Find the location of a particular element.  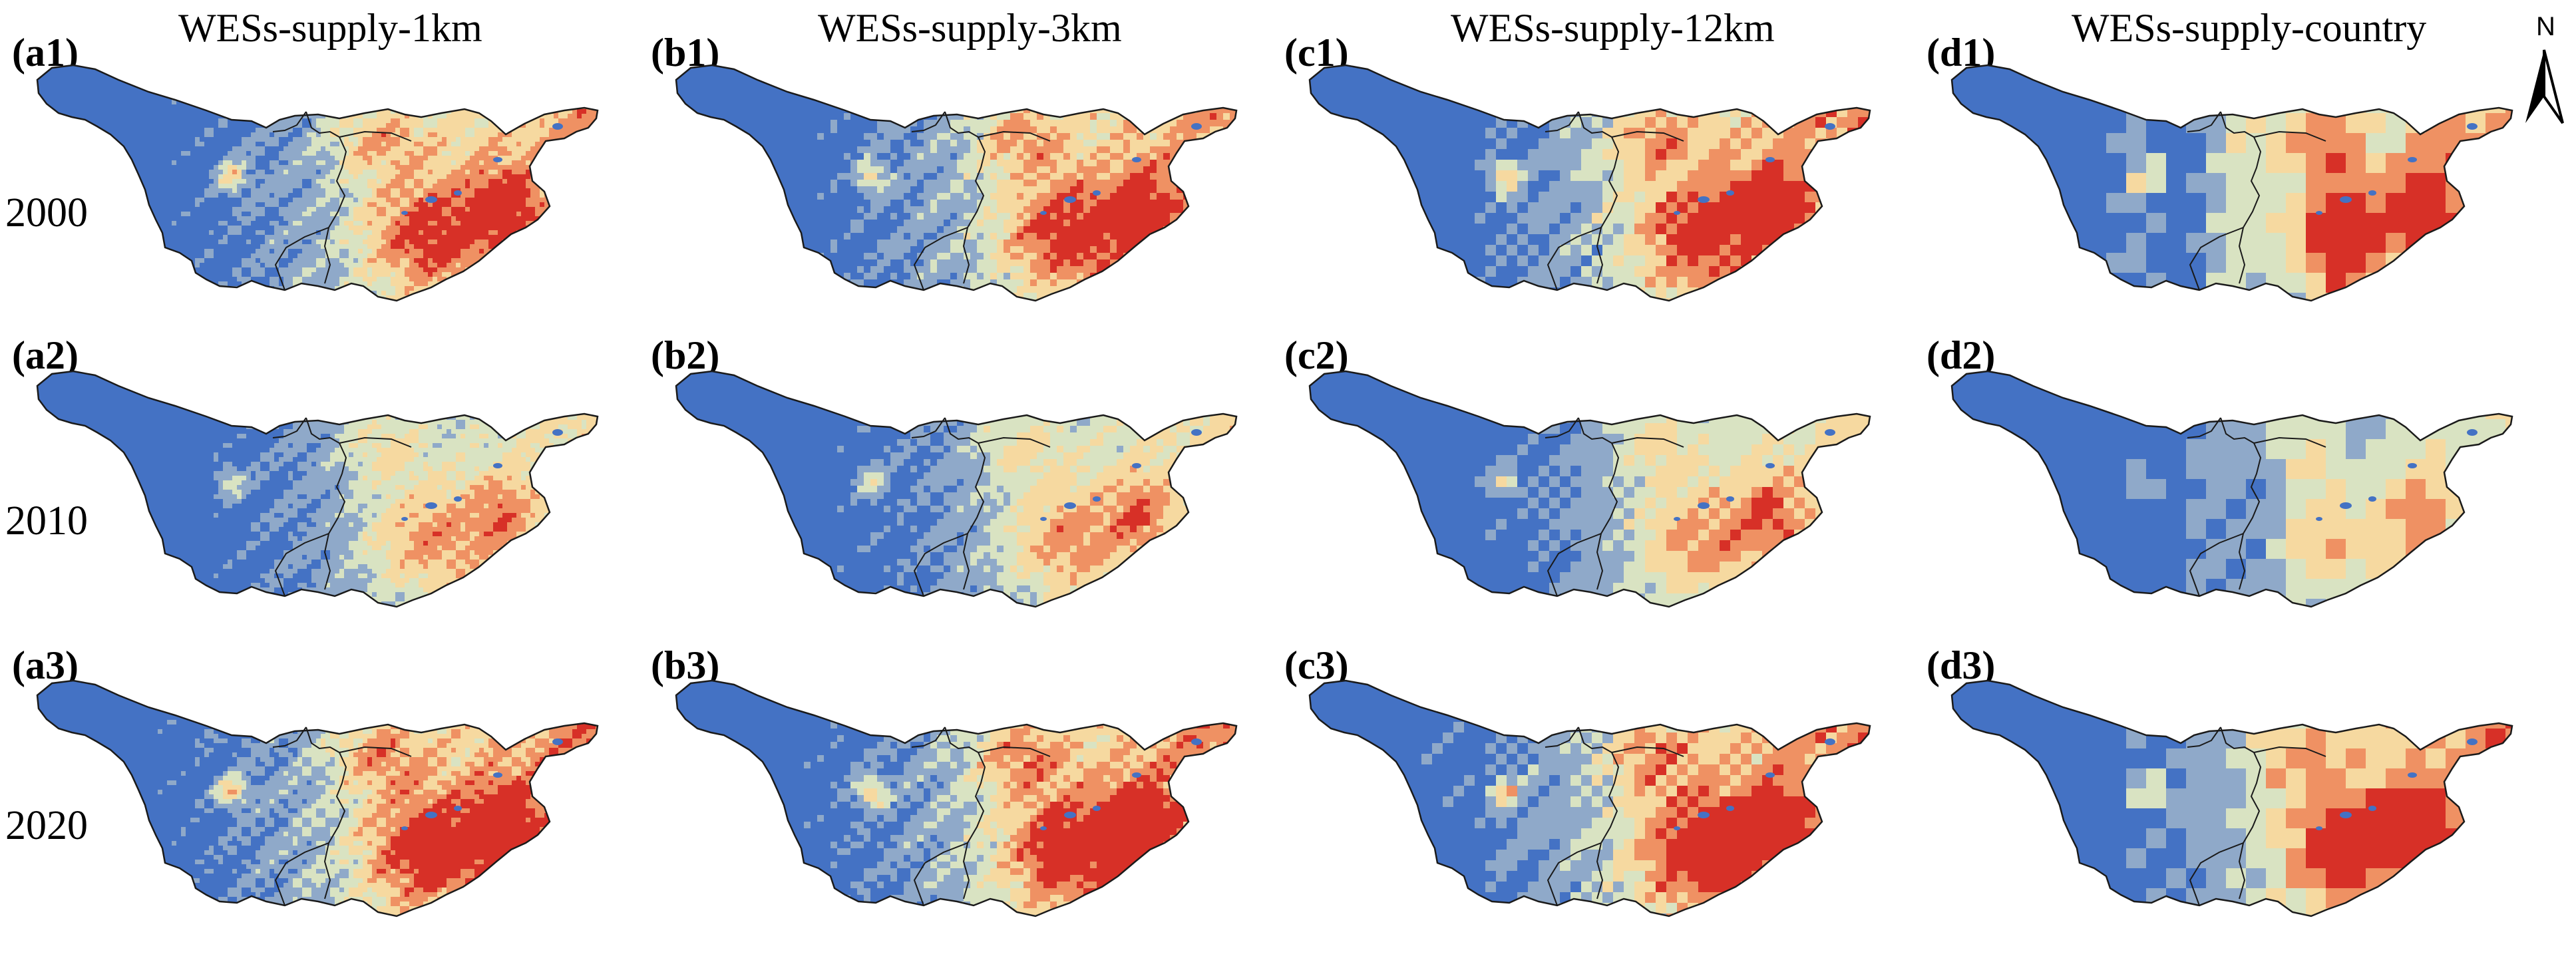

panel-label-b2: (b2) is located at coordinates (685, 356).